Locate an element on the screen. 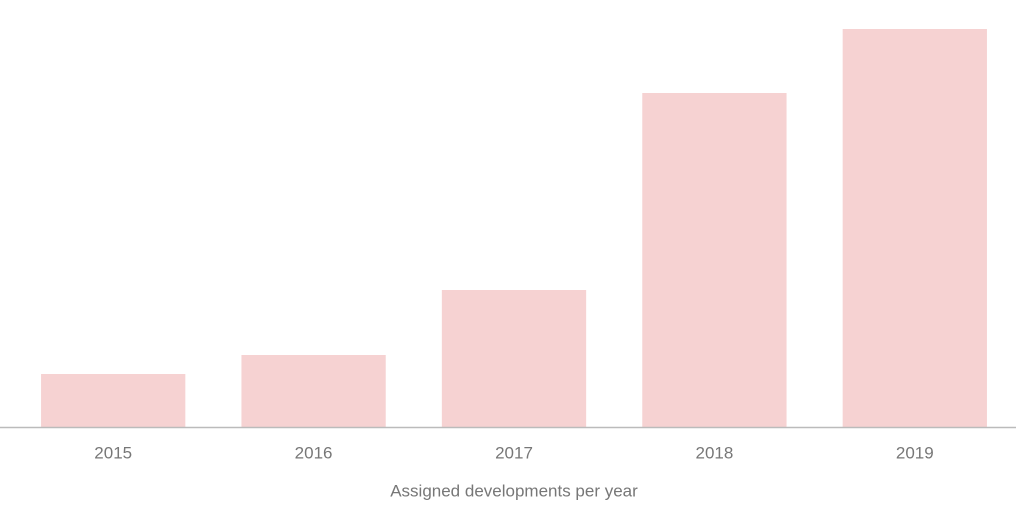 The width and height of the screenshot is (1024, 520). x-tick-label: 2018 is located at coordinates (714, 452).